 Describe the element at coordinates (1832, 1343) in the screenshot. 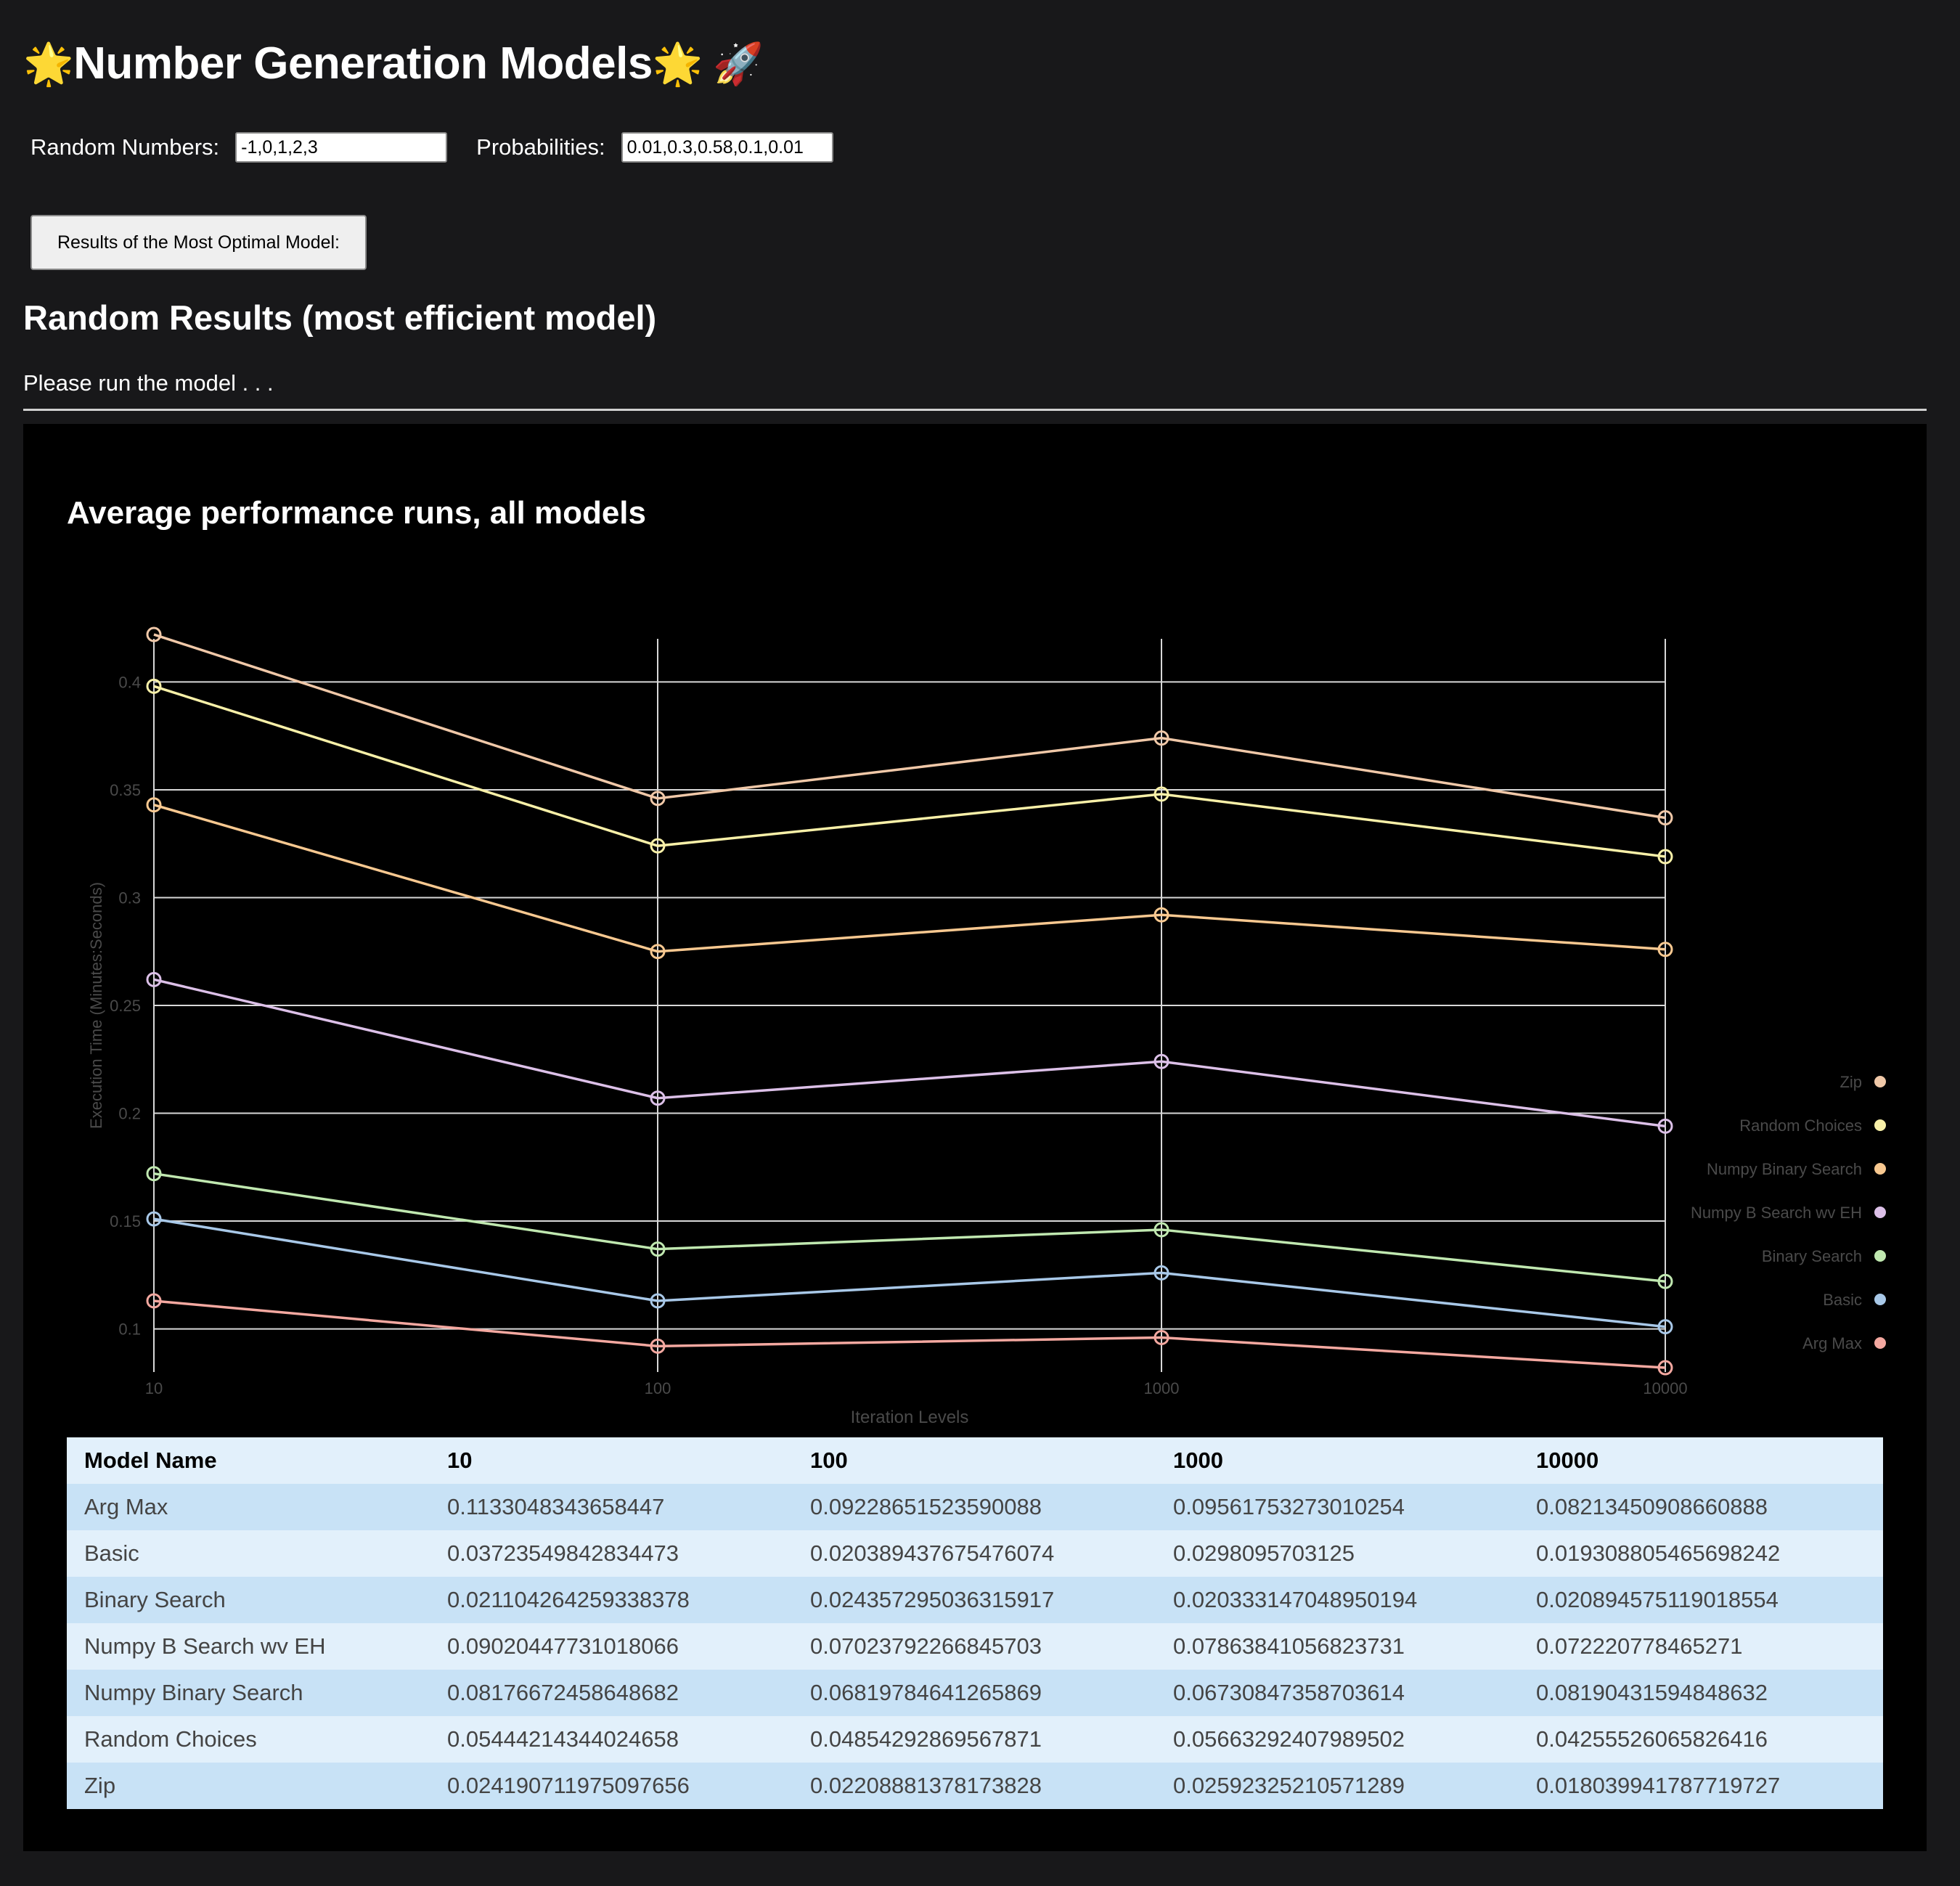

I see `legend-label: Arg Max` at that location.